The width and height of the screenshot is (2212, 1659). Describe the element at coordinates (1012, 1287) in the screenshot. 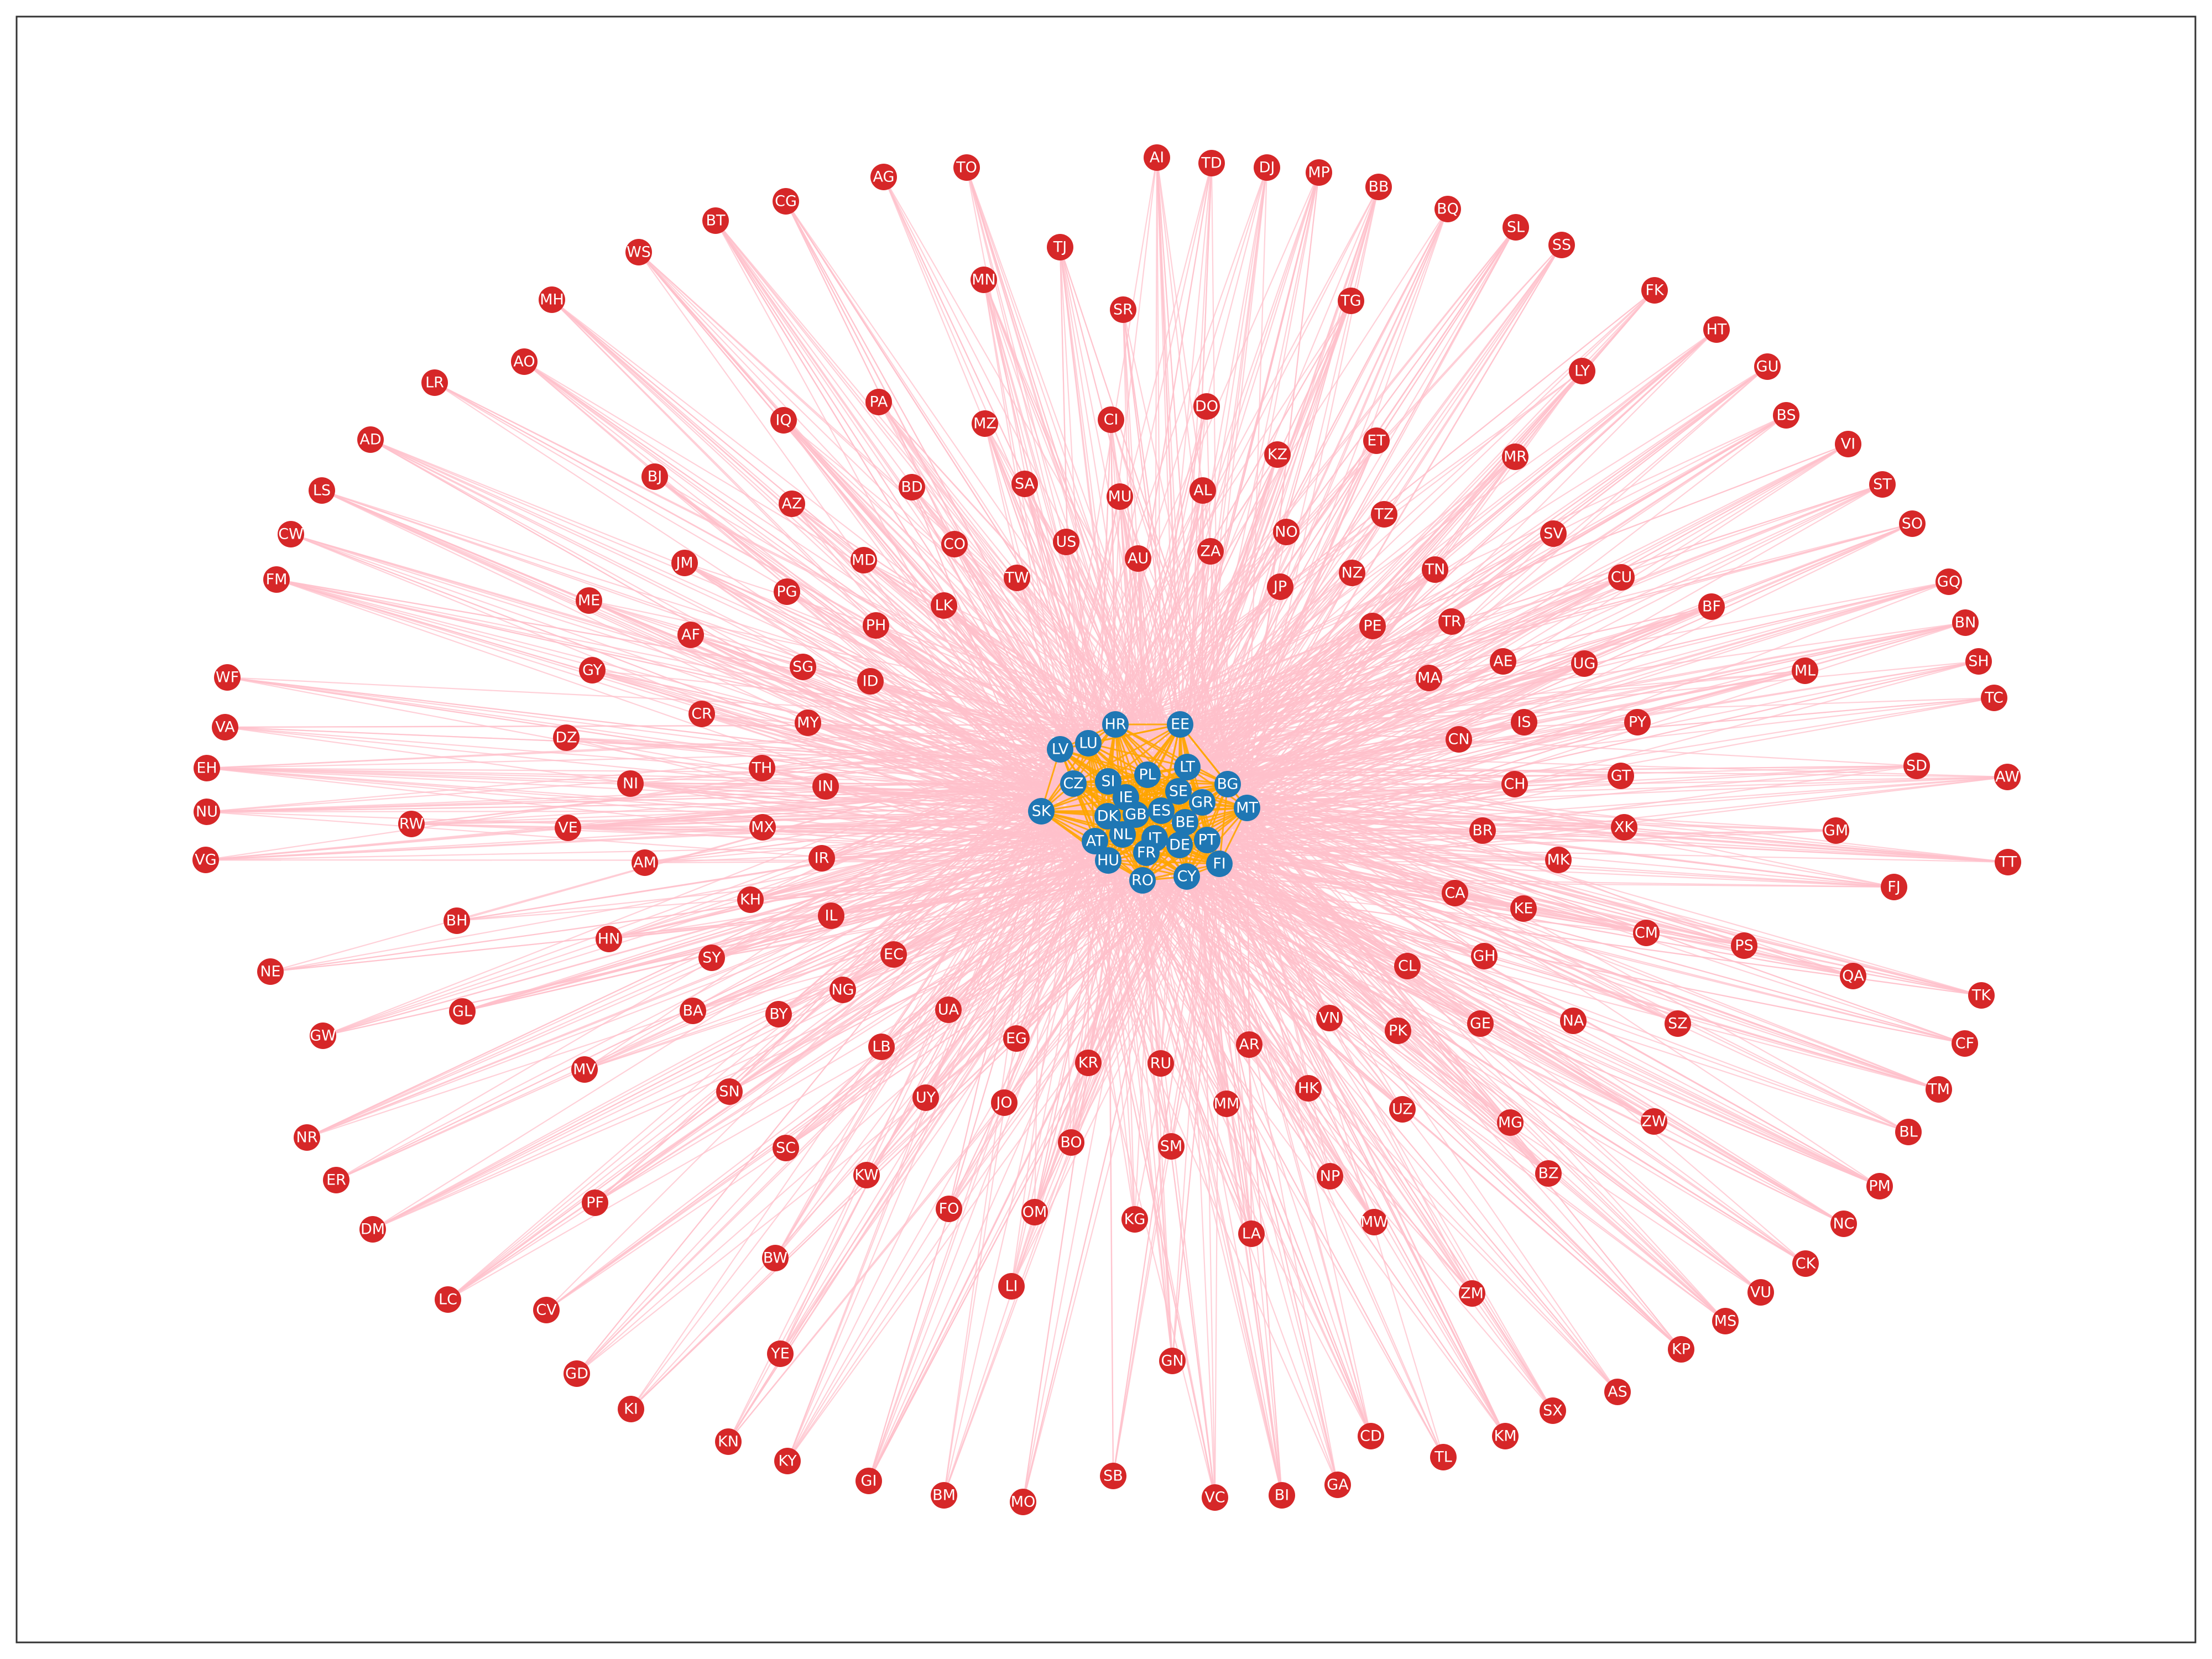

I see `node-label: LI` at that location.